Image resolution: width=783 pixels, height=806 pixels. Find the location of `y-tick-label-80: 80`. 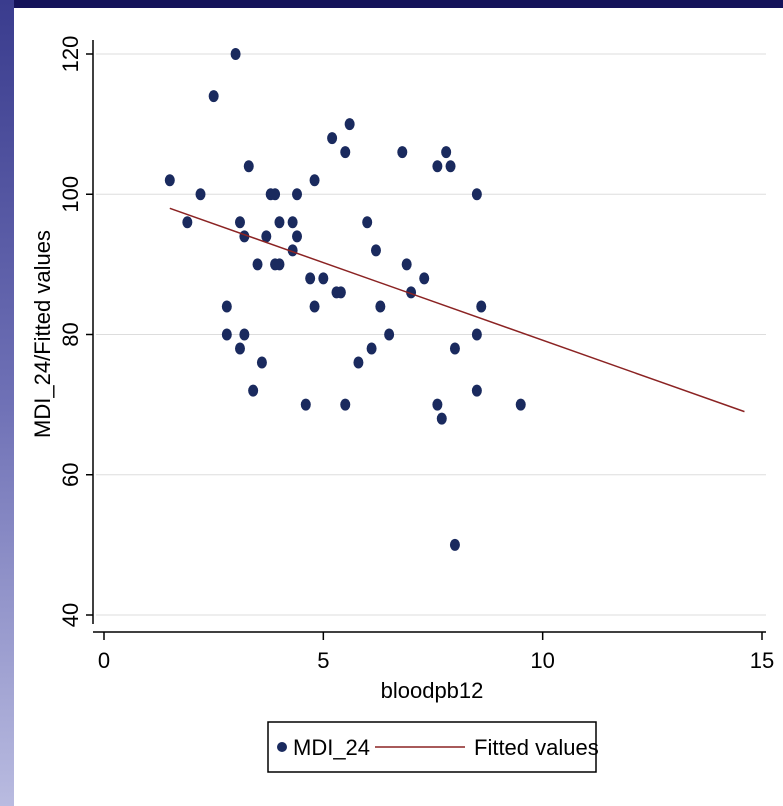

y-tick-label-80: 80 is located at coordinates (70, 334).